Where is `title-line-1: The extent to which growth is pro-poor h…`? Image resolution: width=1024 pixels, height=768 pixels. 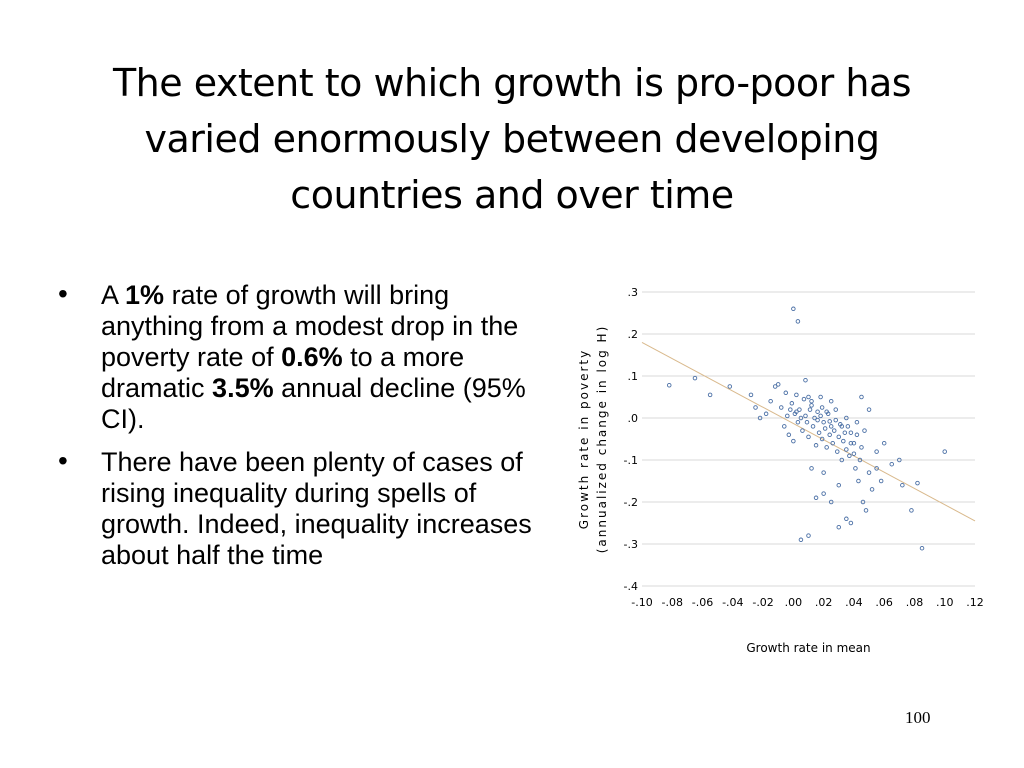
title-line-1: The extent to which growth is pro-poor h… is located at coordinates (512, 83).